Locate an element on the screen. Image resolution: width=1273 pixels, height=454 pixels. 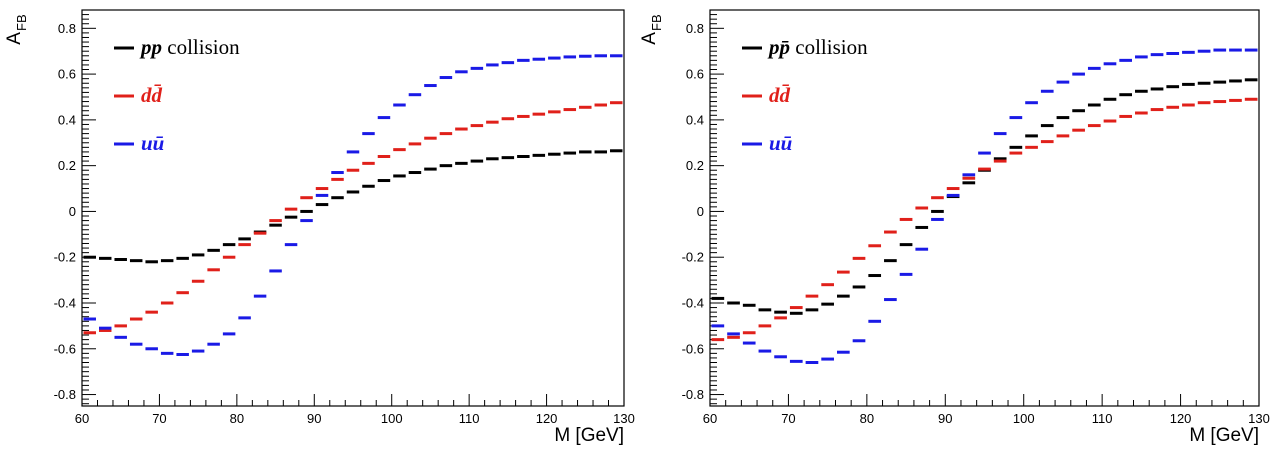
legend-label-symbol: pp is located at coordinates (150, 47).